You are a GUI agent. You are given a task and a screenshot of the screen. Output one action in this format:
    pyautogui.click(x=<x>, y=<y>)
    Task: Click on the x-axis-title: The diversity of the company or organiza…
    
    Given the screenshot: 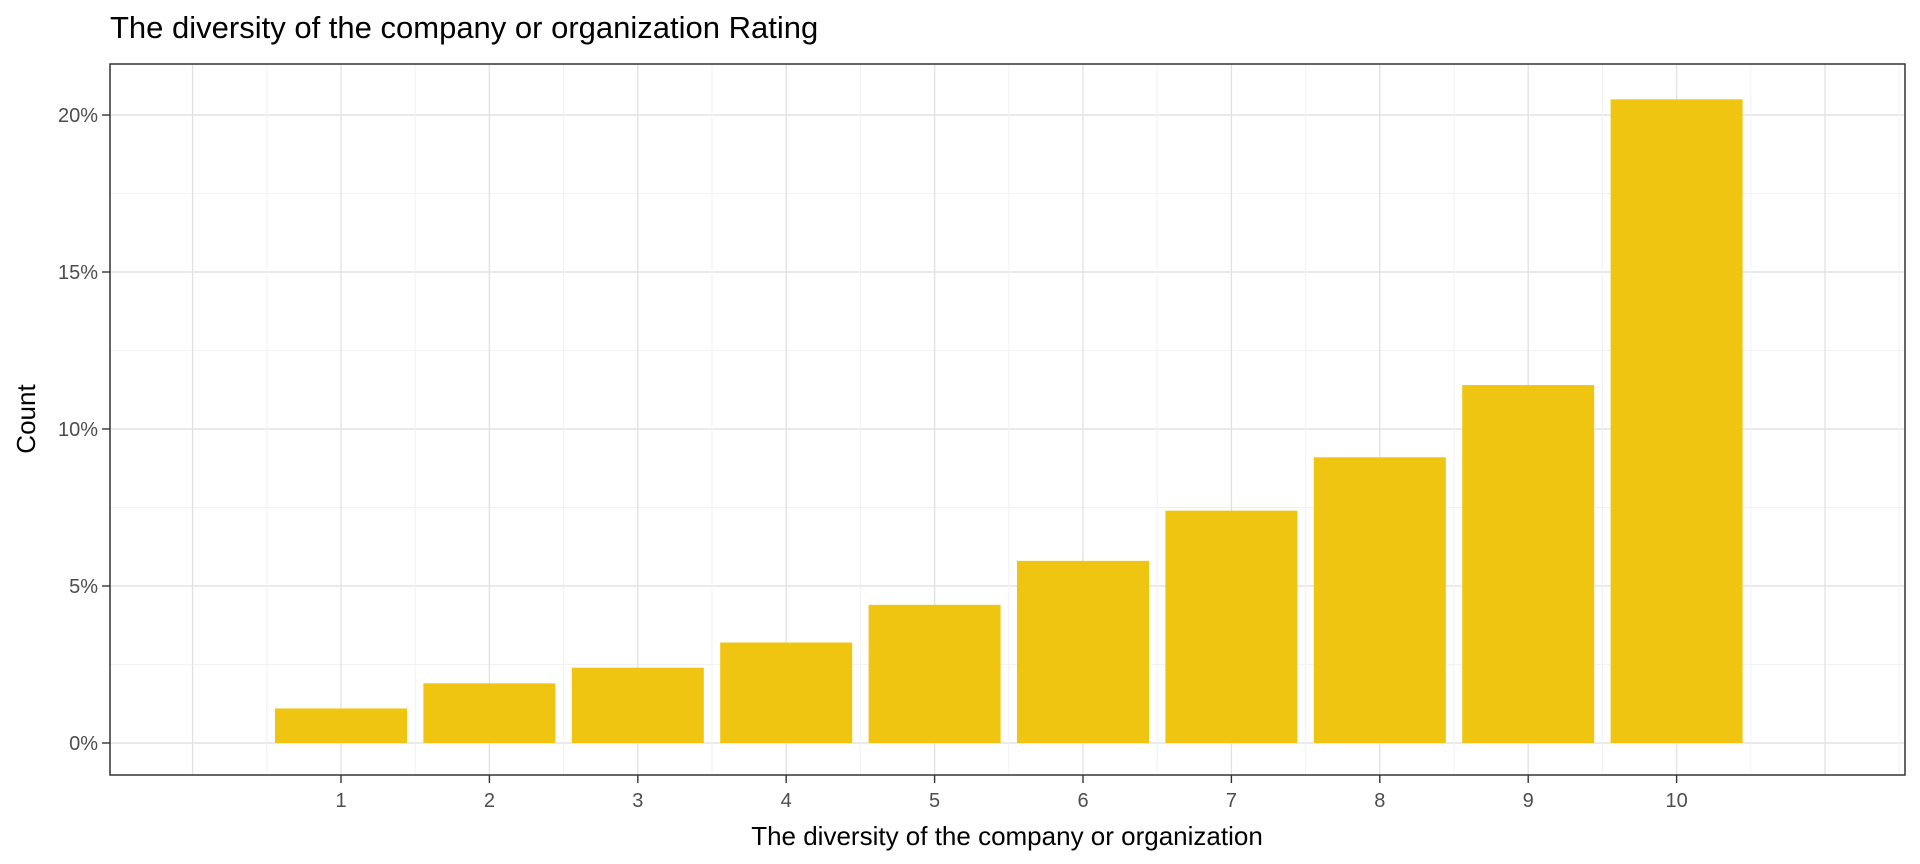 What is the action you would take?
    pyautogui.click(x=1007, y=836)
    